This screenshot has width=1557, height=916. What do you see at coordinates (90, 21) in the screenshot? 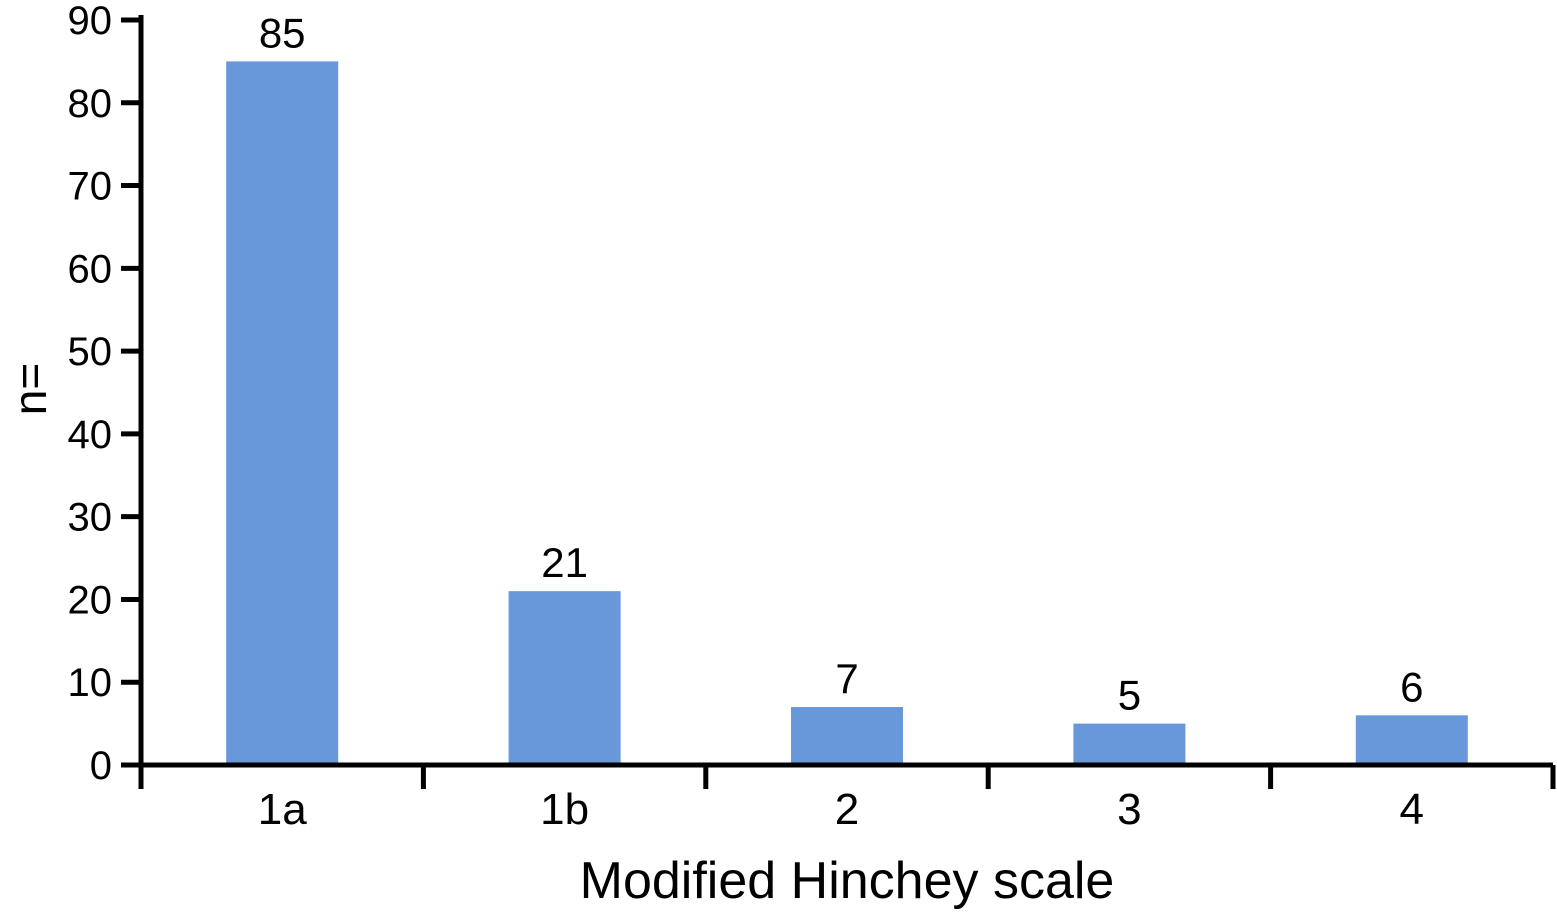
I see `y-tick-label: 90` at bounding box center [90, 21].